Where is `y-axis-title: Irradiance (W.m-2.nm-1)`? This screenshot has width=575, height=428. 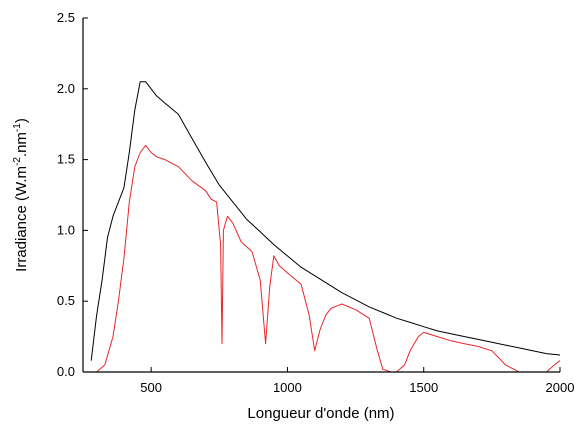
y-axis-title: Irradiance (W.m-2.nm-1) is located at coordinates (21, 195).